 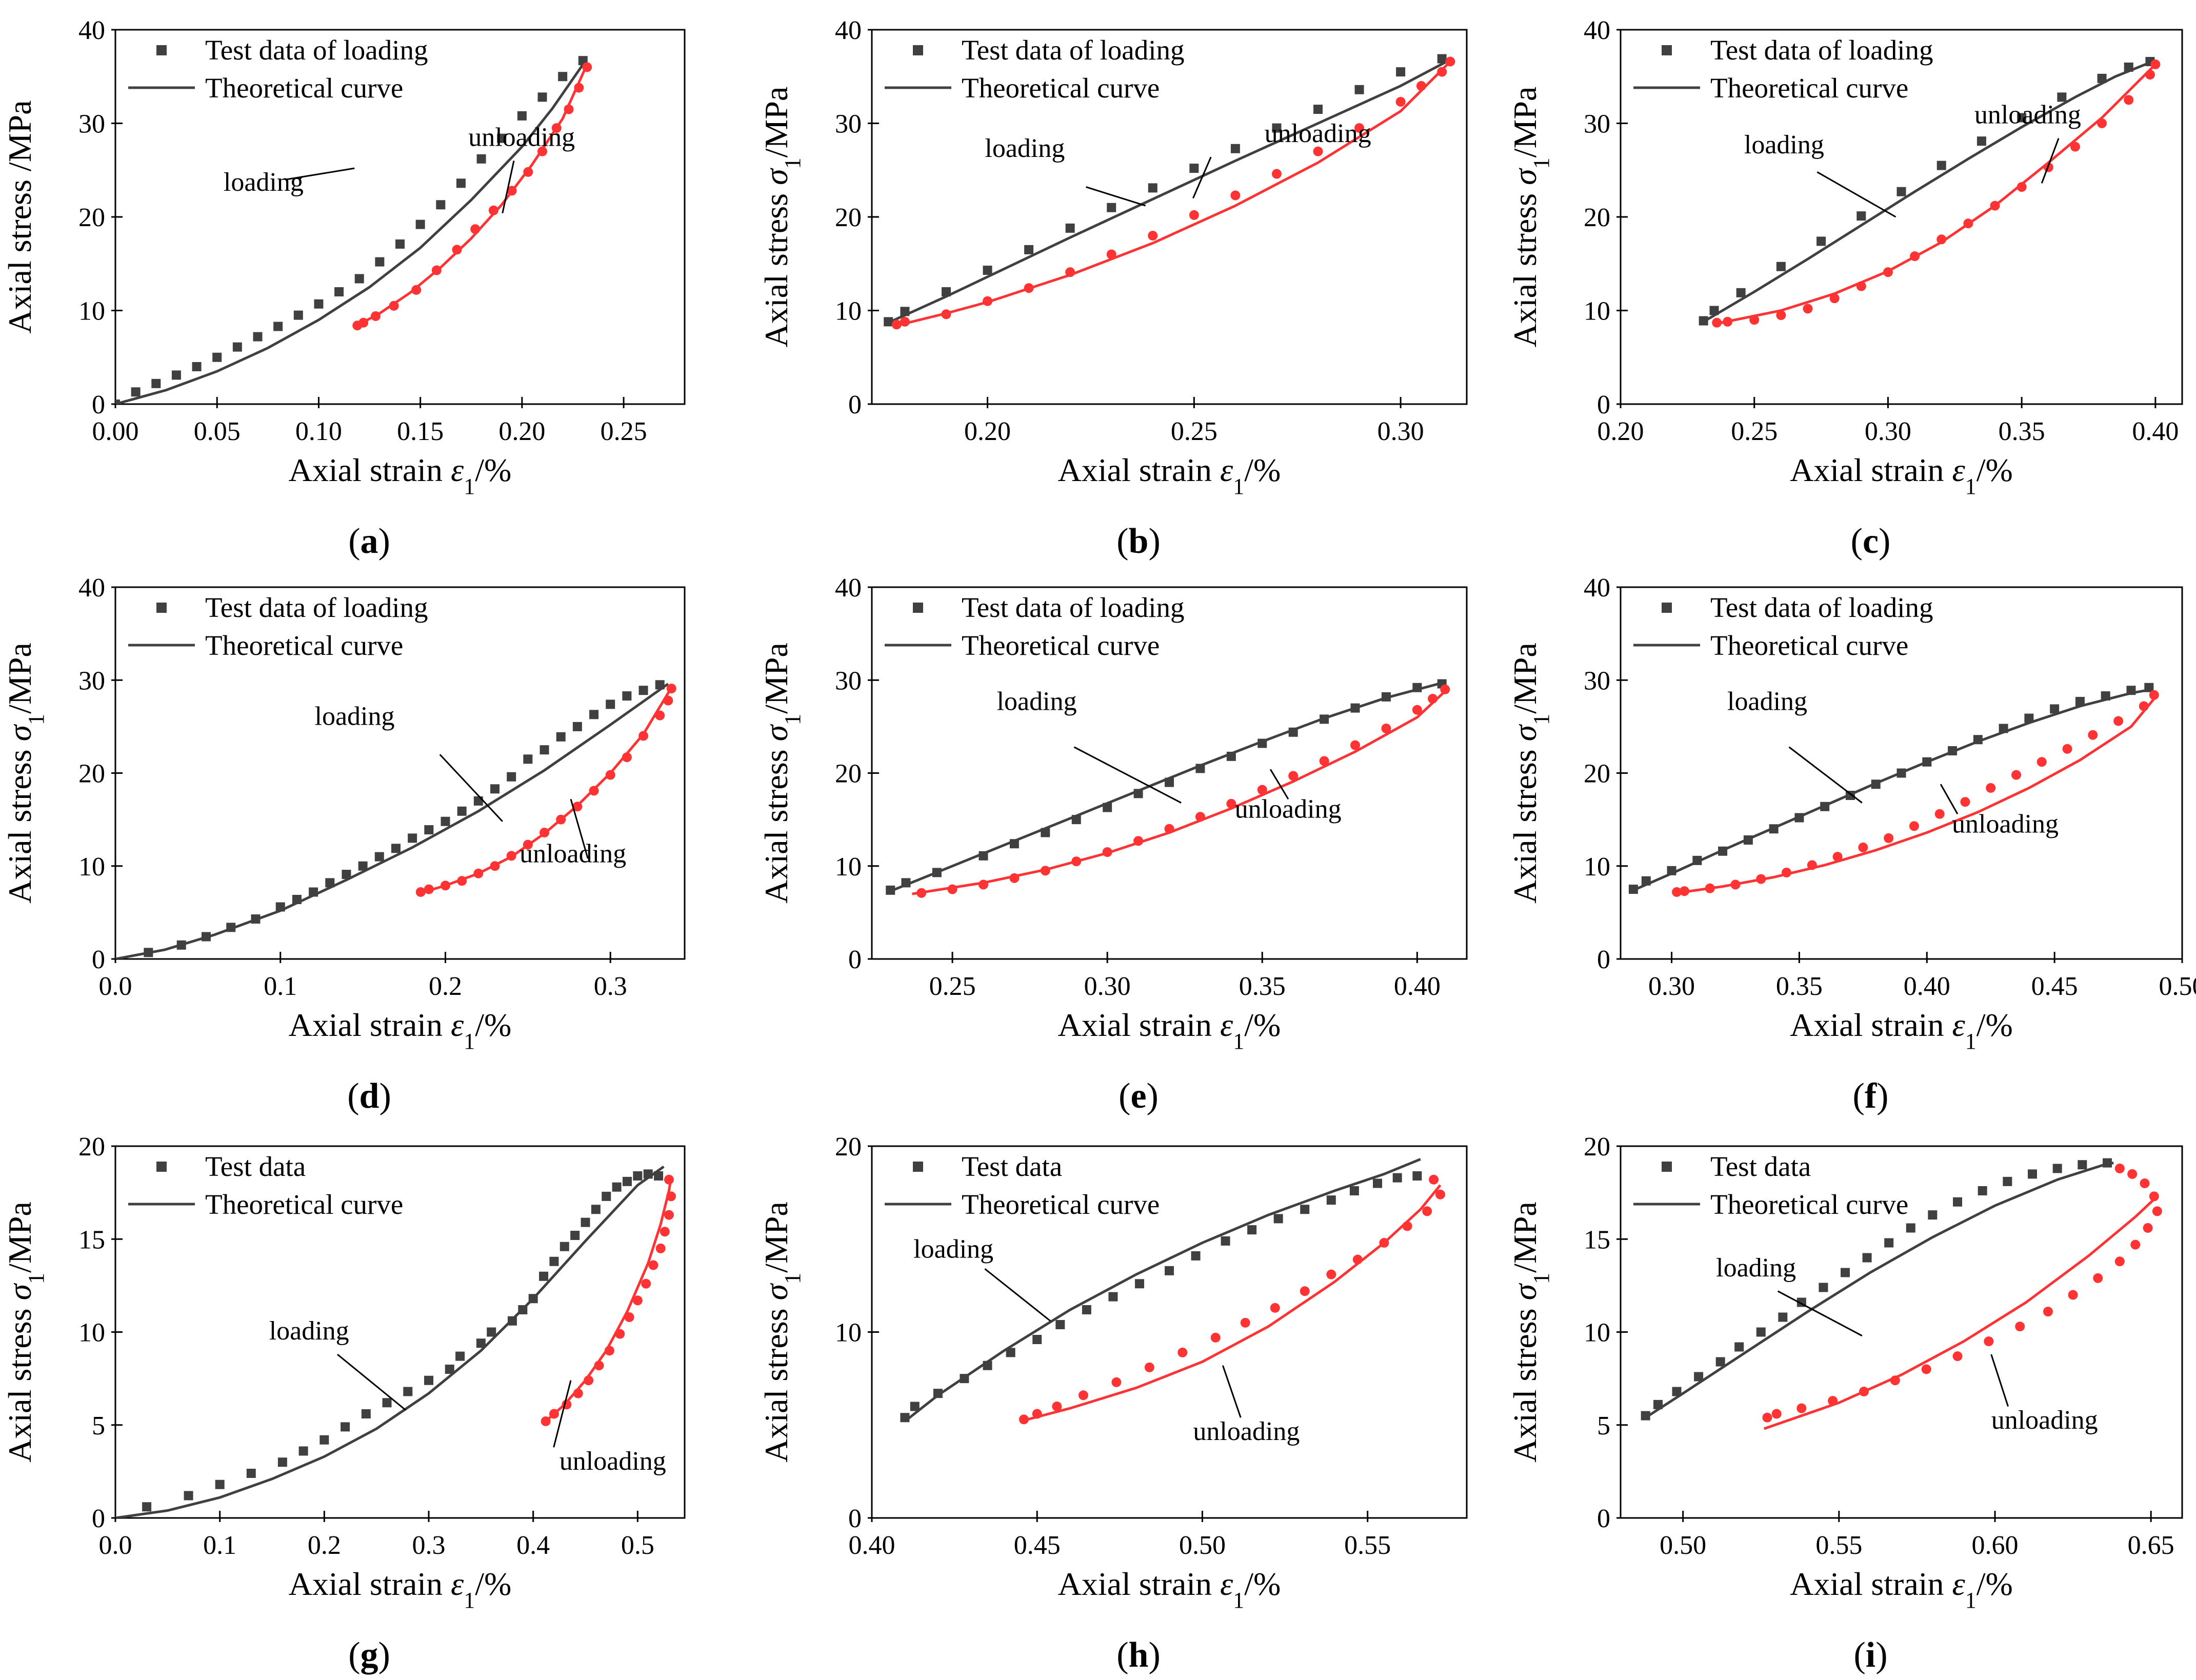 I want to click on legend-marker-test-data, so click(x=1667, y=608).